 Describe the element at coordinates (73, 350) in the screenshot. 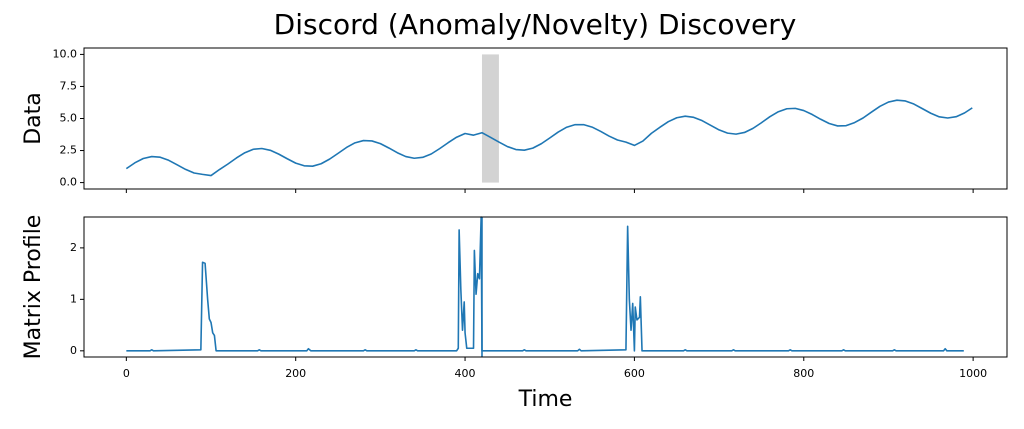

I see `y-tick-label: 0` at that location.